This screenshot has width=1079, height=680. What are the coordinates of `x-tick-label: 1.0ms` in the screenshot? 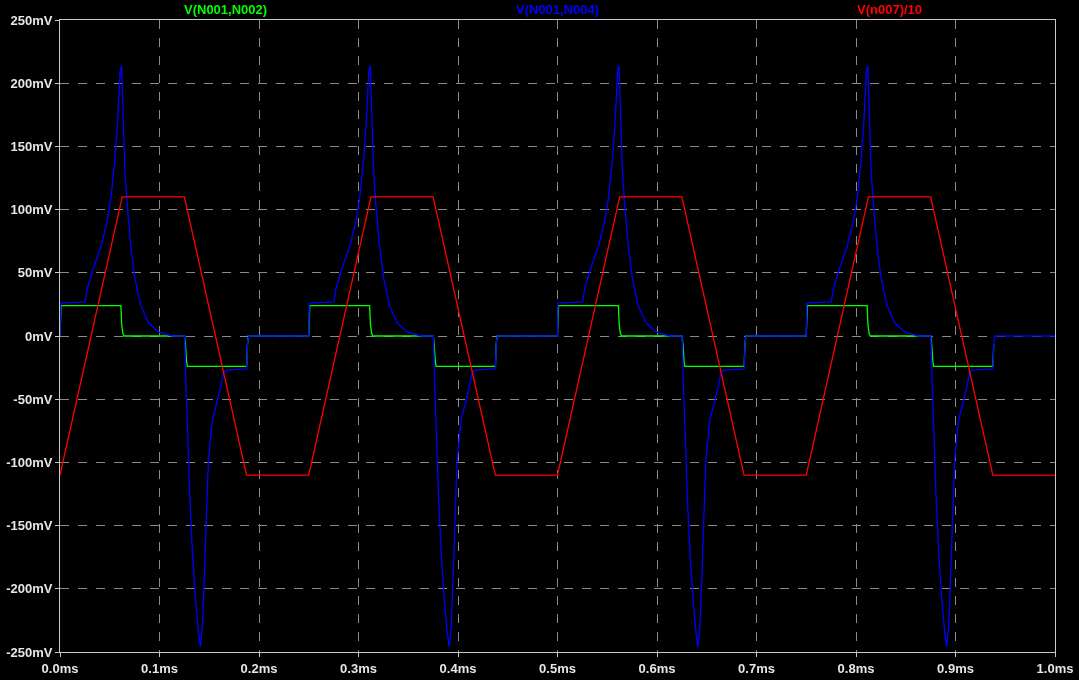 It's located at (1055, 668).